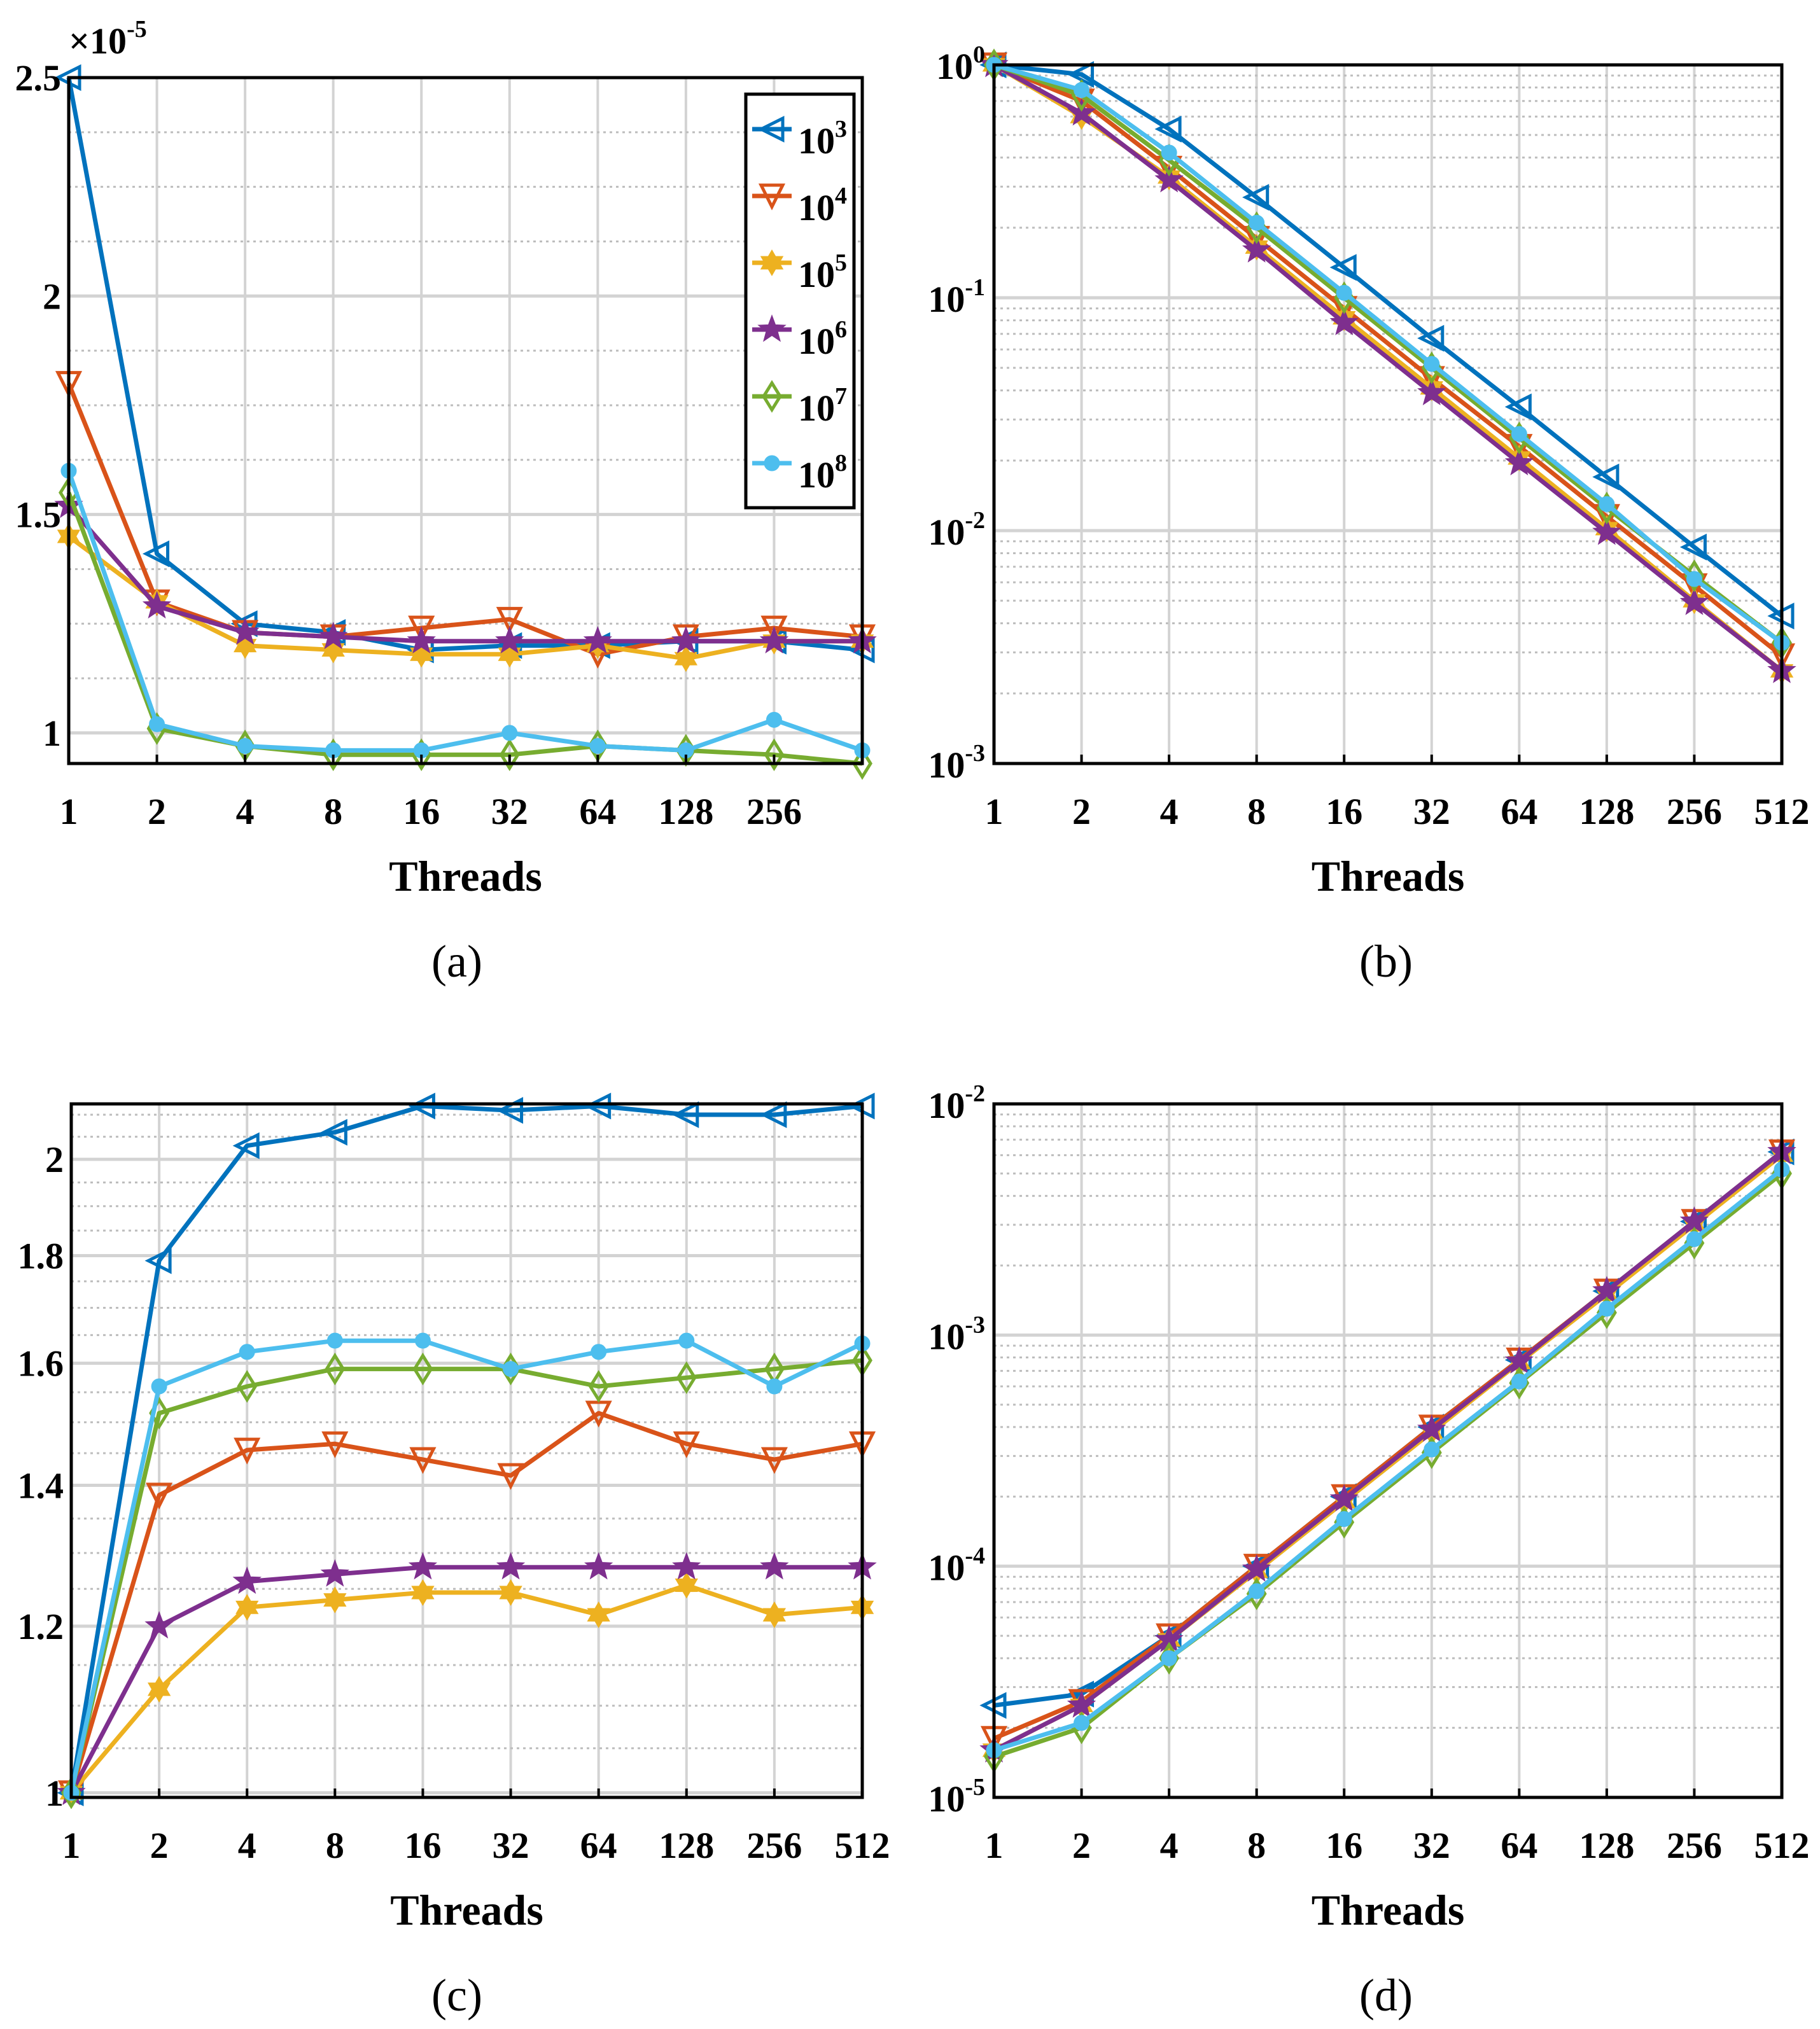 Image resolution: width=1820 pixels, height=2029 pixels. Describe the element at coordinates (41, 1626) in the screenshot. I see `y-tick-label: 1.2` at that location.